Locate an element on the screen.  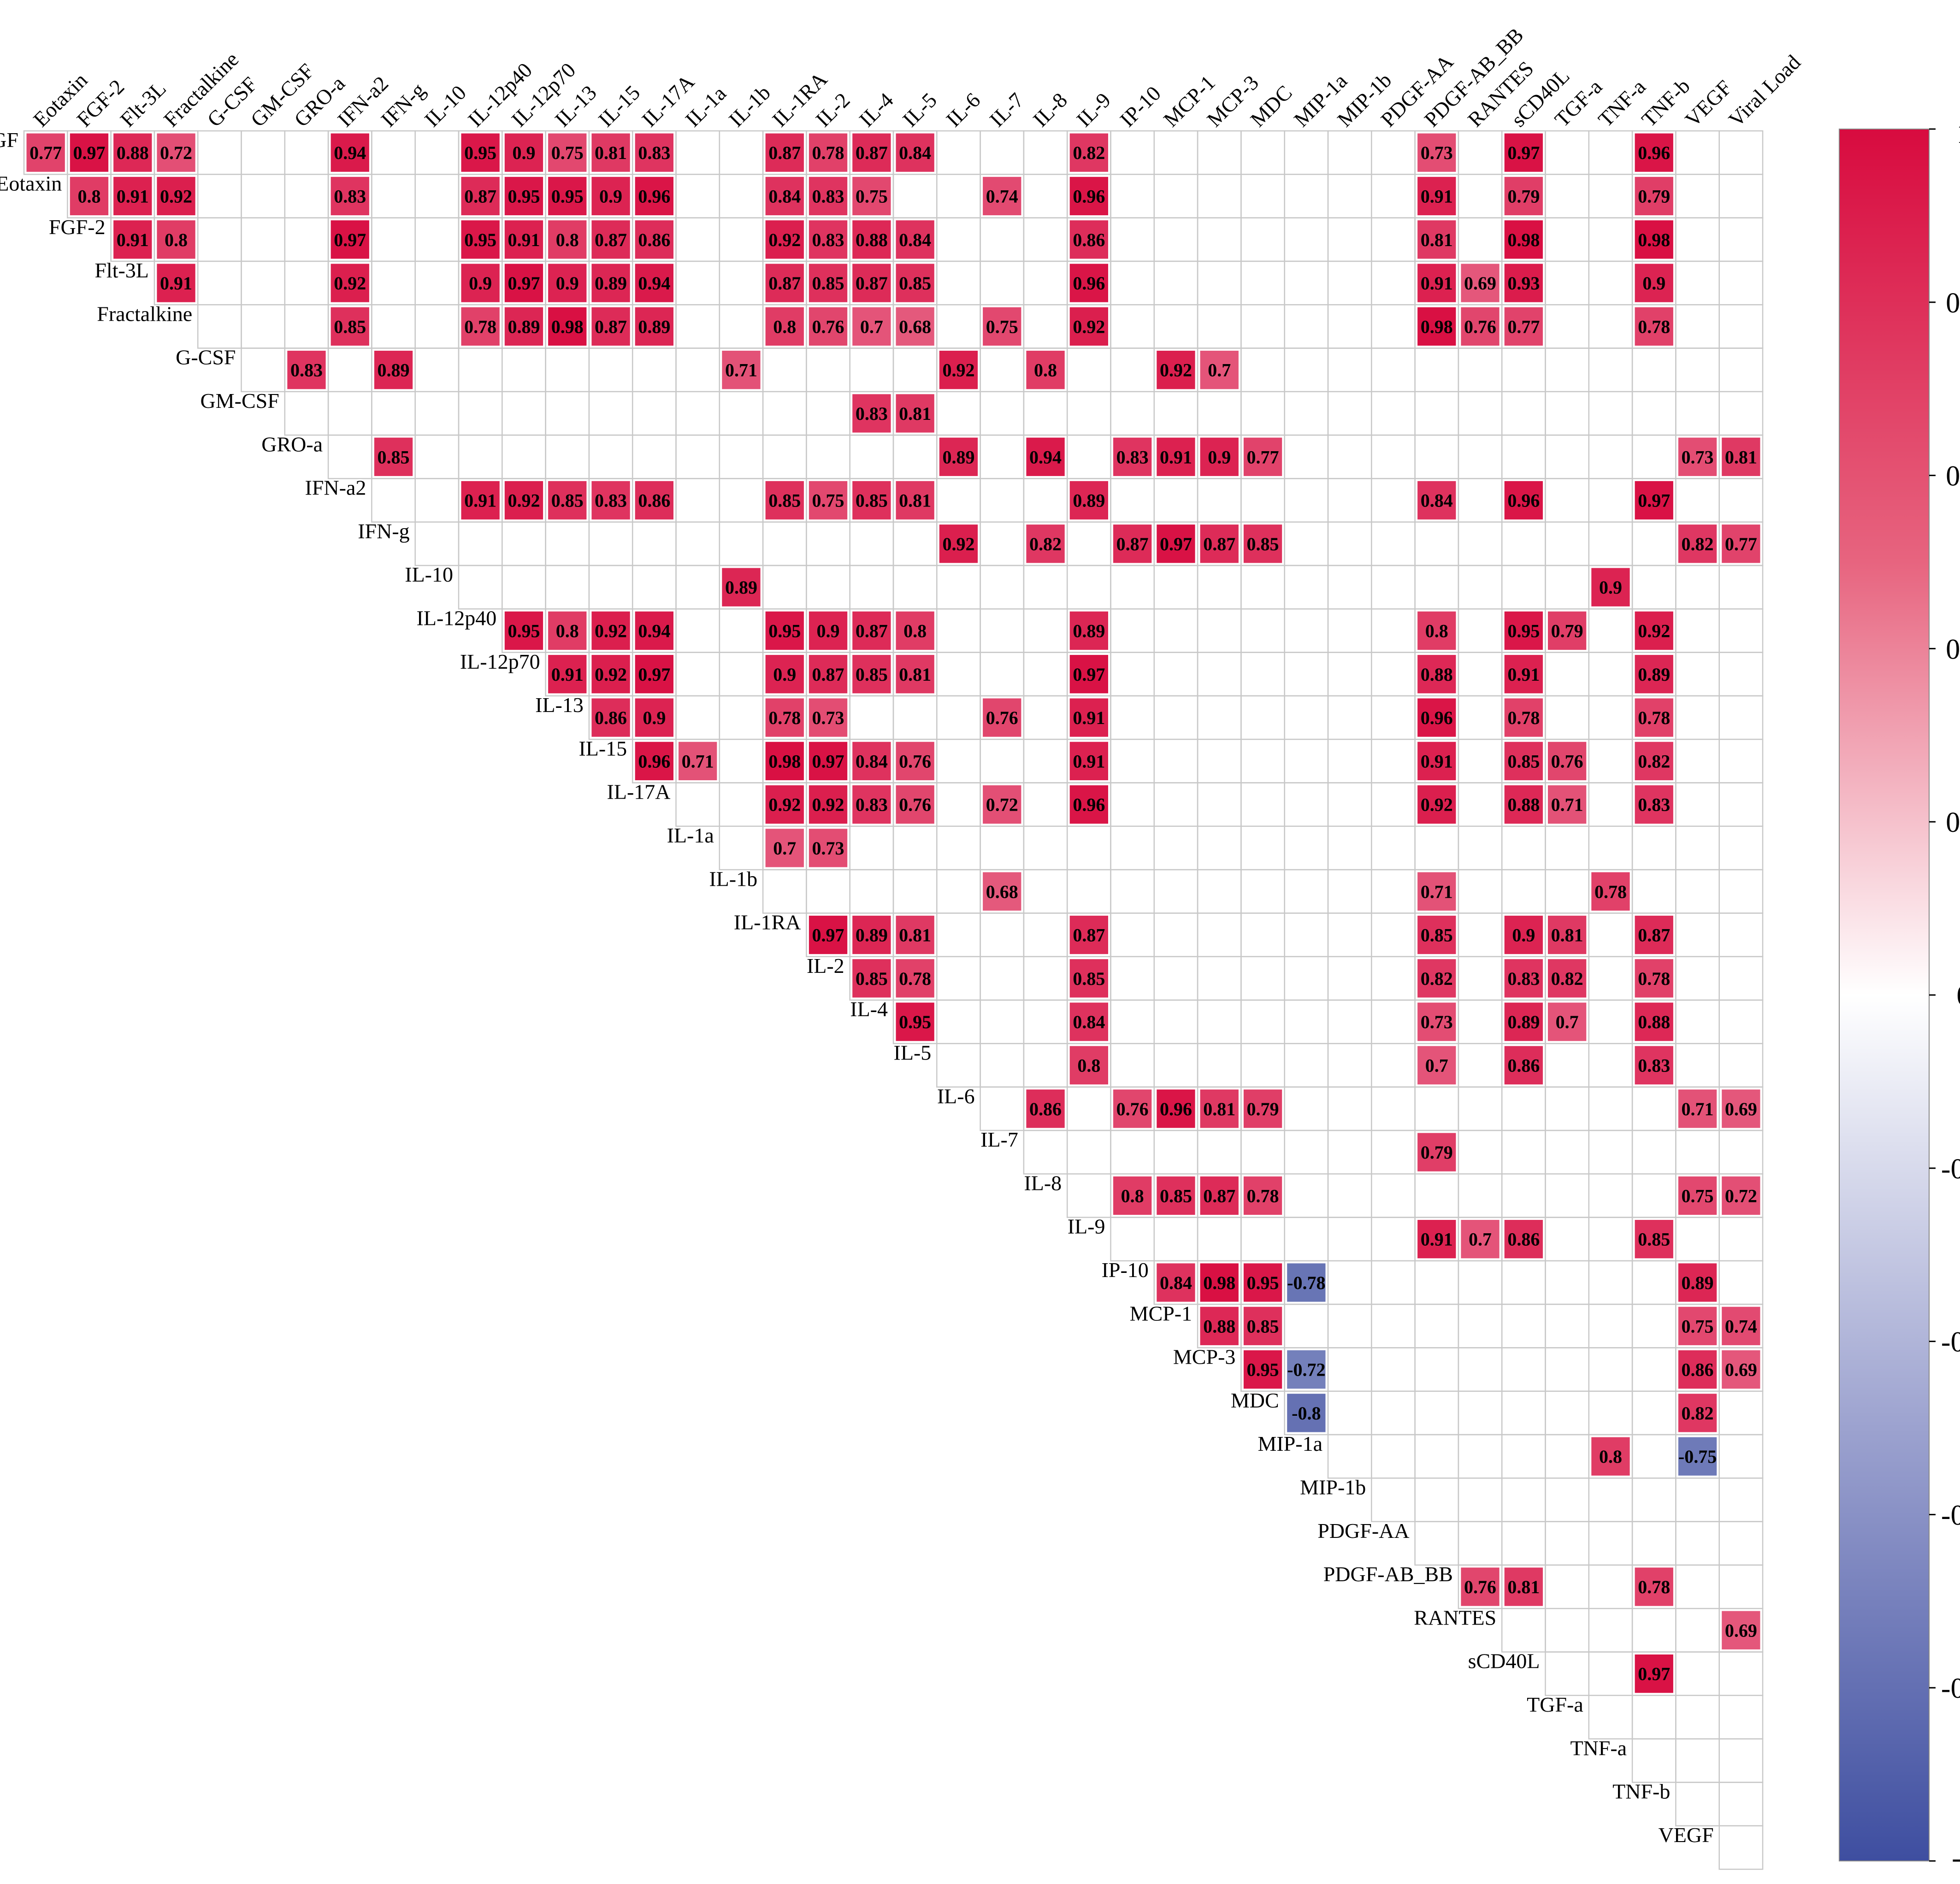
cell-value: 0.84 is located at coordinates (1089, 1022).